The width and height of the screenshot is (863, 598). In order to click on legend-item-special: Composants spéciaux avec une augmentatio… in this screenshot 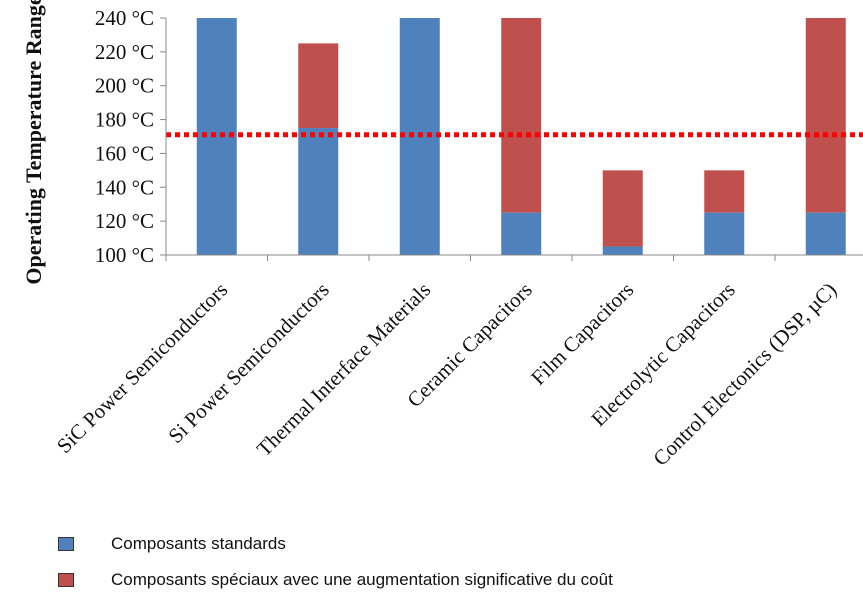, I will do `click(335, 580)`.